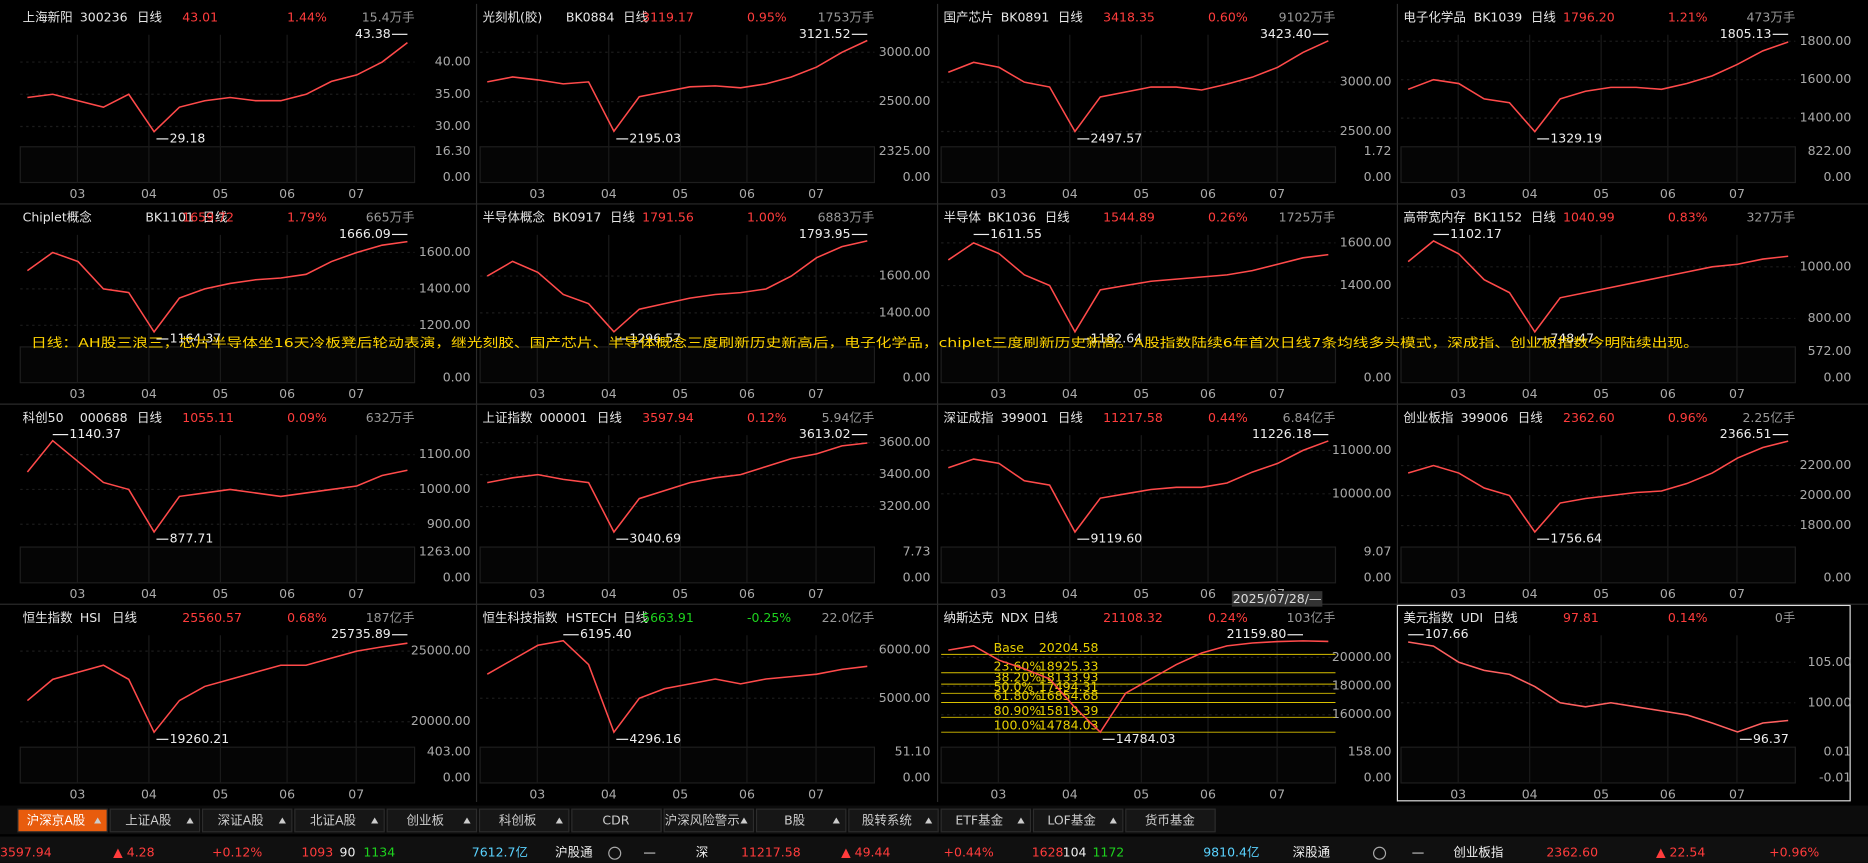 The height and width of the screenshot is (863, 1868). I want to click on market-tab-label: 北证A股, so click(333, 820).